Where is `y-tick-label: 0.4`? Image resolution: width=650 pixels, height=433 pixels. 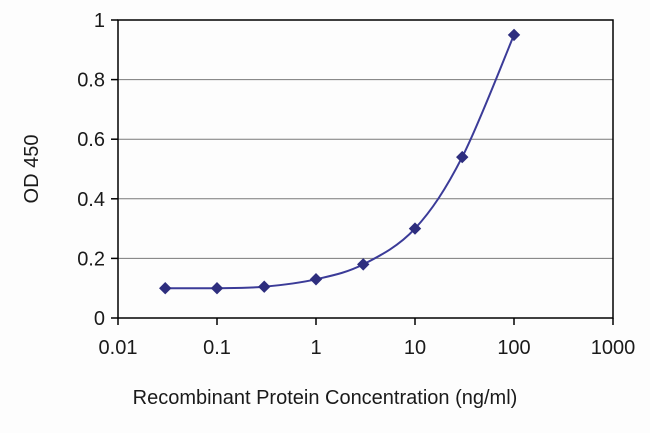
y-tick-label: 0.4 is located at coordinates (91, 200).